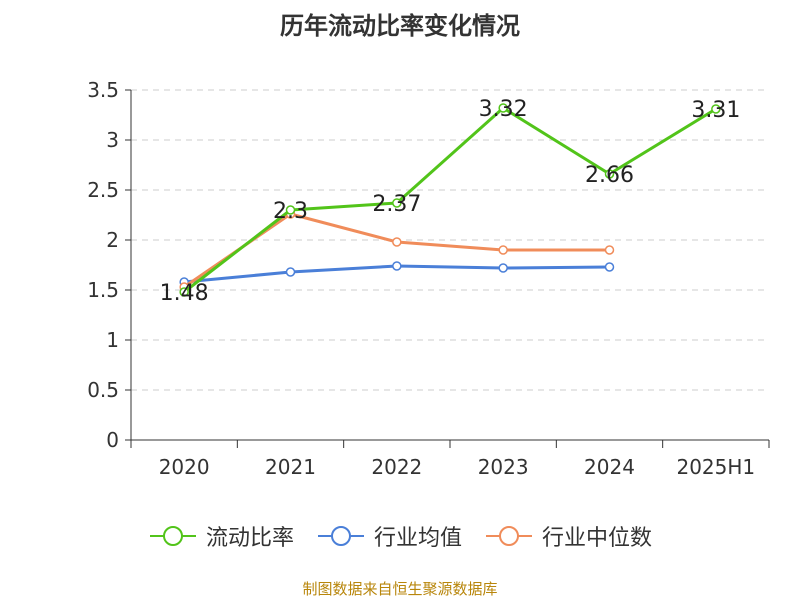 Image resolution: width=800 pixels, height=600 pixels. What do you see at coordinates (417, 538) in the screenshot?
I see `legend-label-industry-mean: 行业均值` at bounding box center [417, 538].